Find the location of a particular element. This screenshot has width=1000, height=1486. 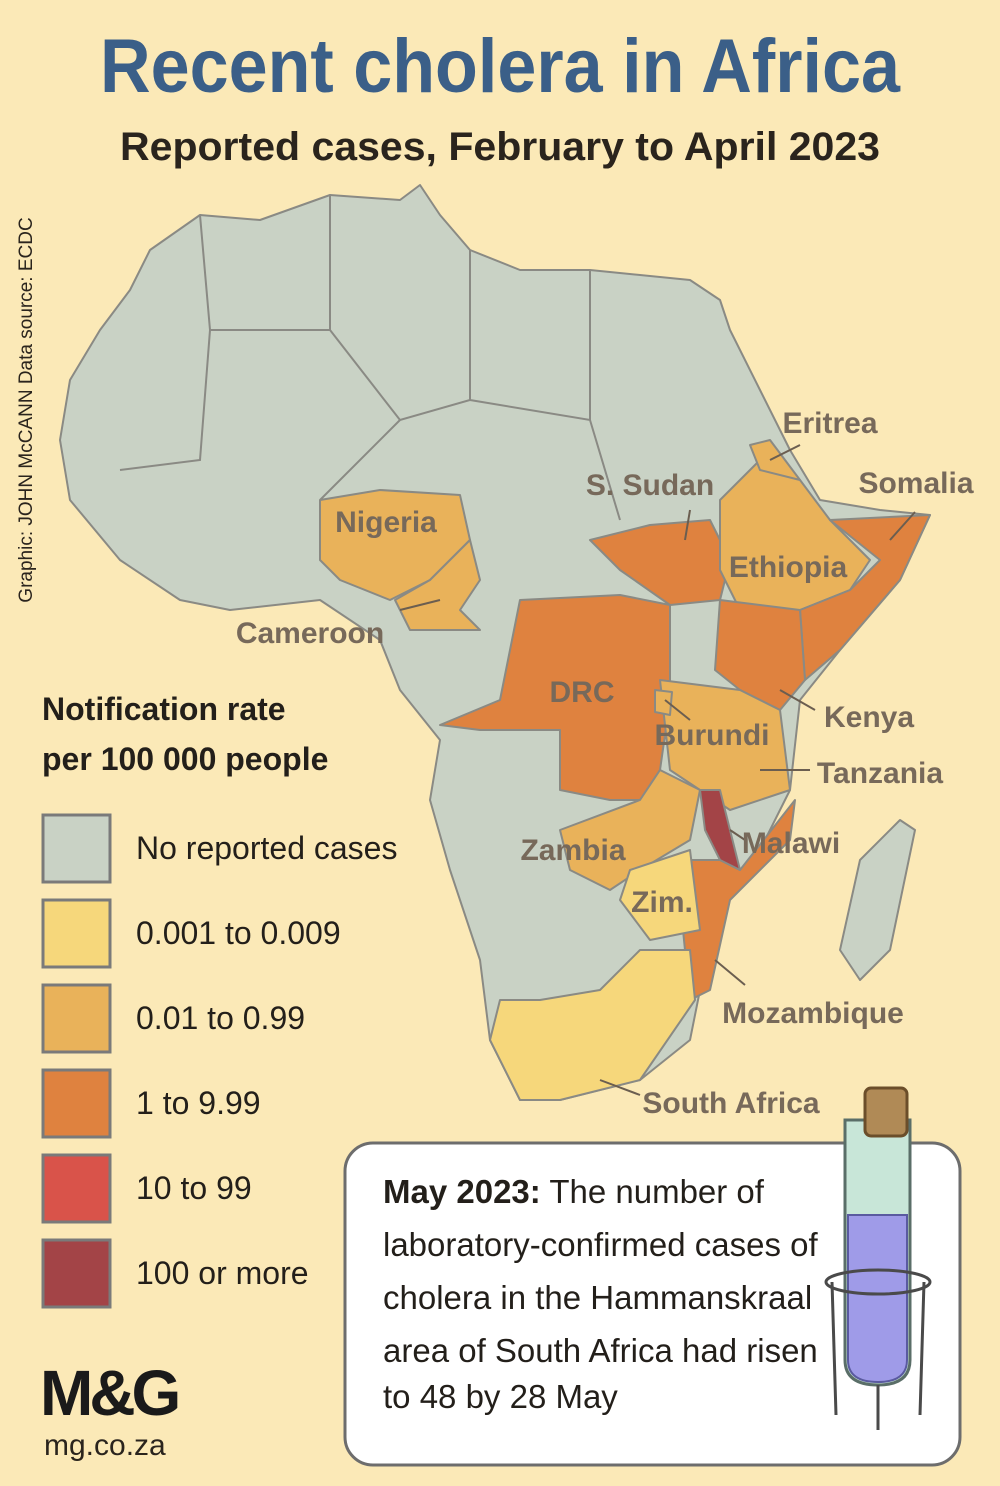

legend-label: 0.001 to 0.009 is located at coordinates (238, 933).